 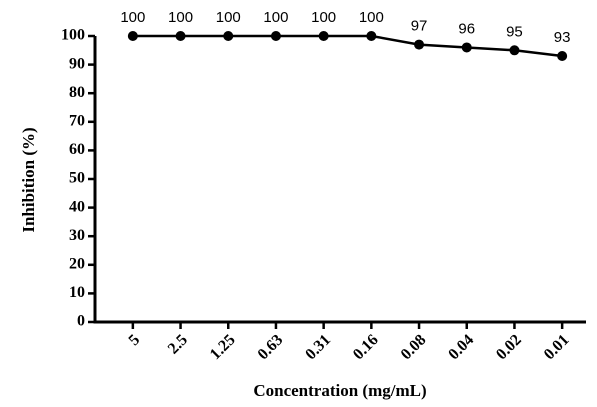 What do you see at coordinates (419, 26) in the screenshot?
I see `data-label: 97` at bounding box center [419, 26].